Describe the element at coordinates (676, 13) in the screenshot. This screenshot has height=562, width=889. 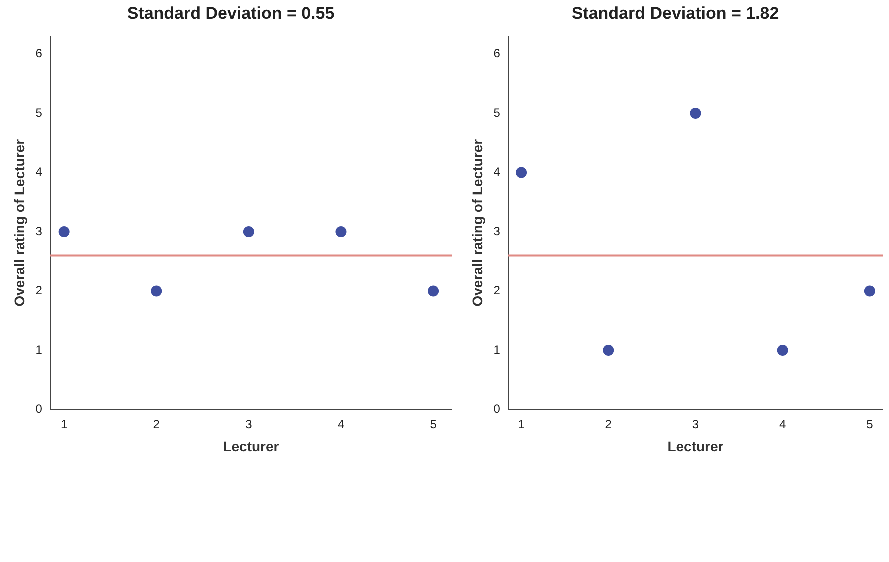
I see `chart-title: Standard Deviation = 1.82` at that location.